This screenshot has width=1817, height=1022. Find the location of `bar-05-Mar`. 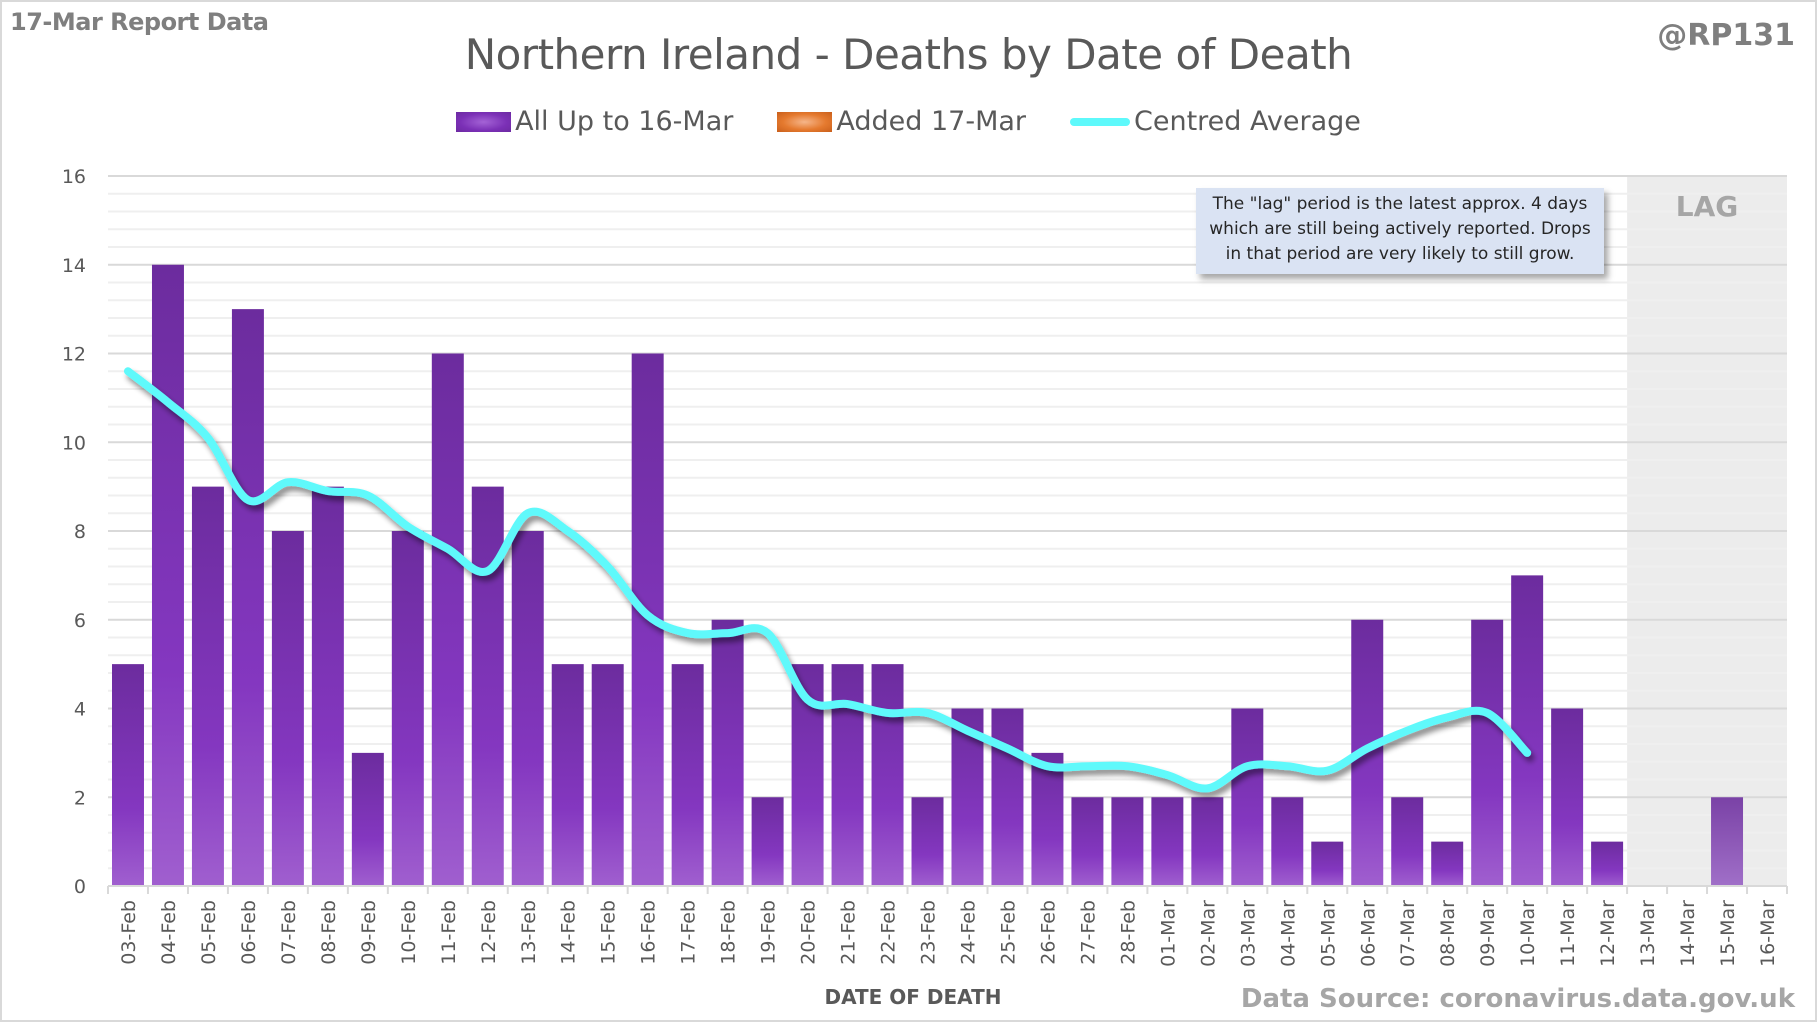

bar-05-Mar is located at coordinates (1327, 863).